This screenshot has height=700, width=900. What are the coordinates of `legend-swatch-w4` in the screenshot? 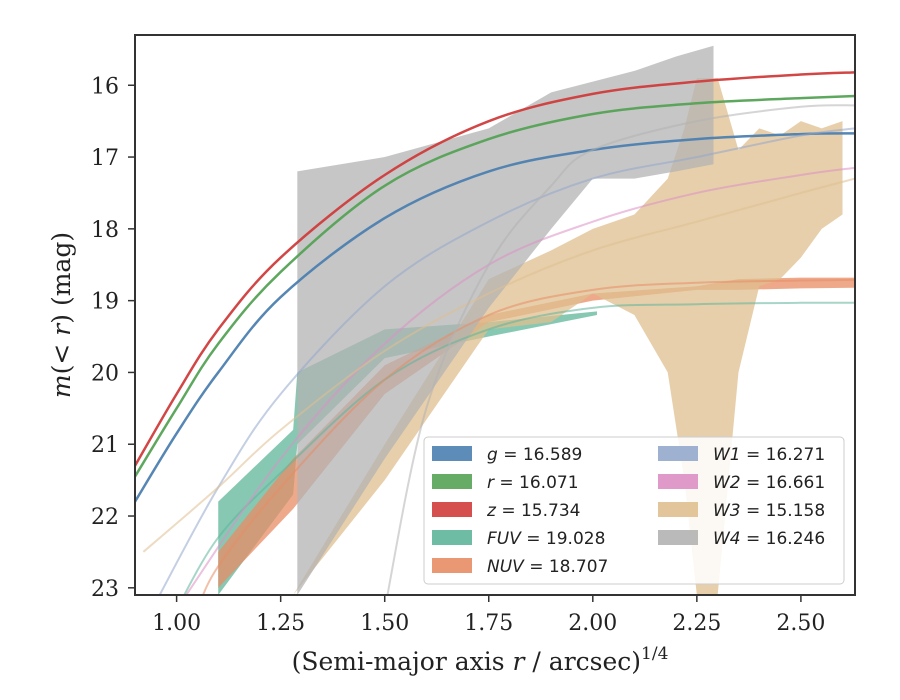 It's located at (678, 537).